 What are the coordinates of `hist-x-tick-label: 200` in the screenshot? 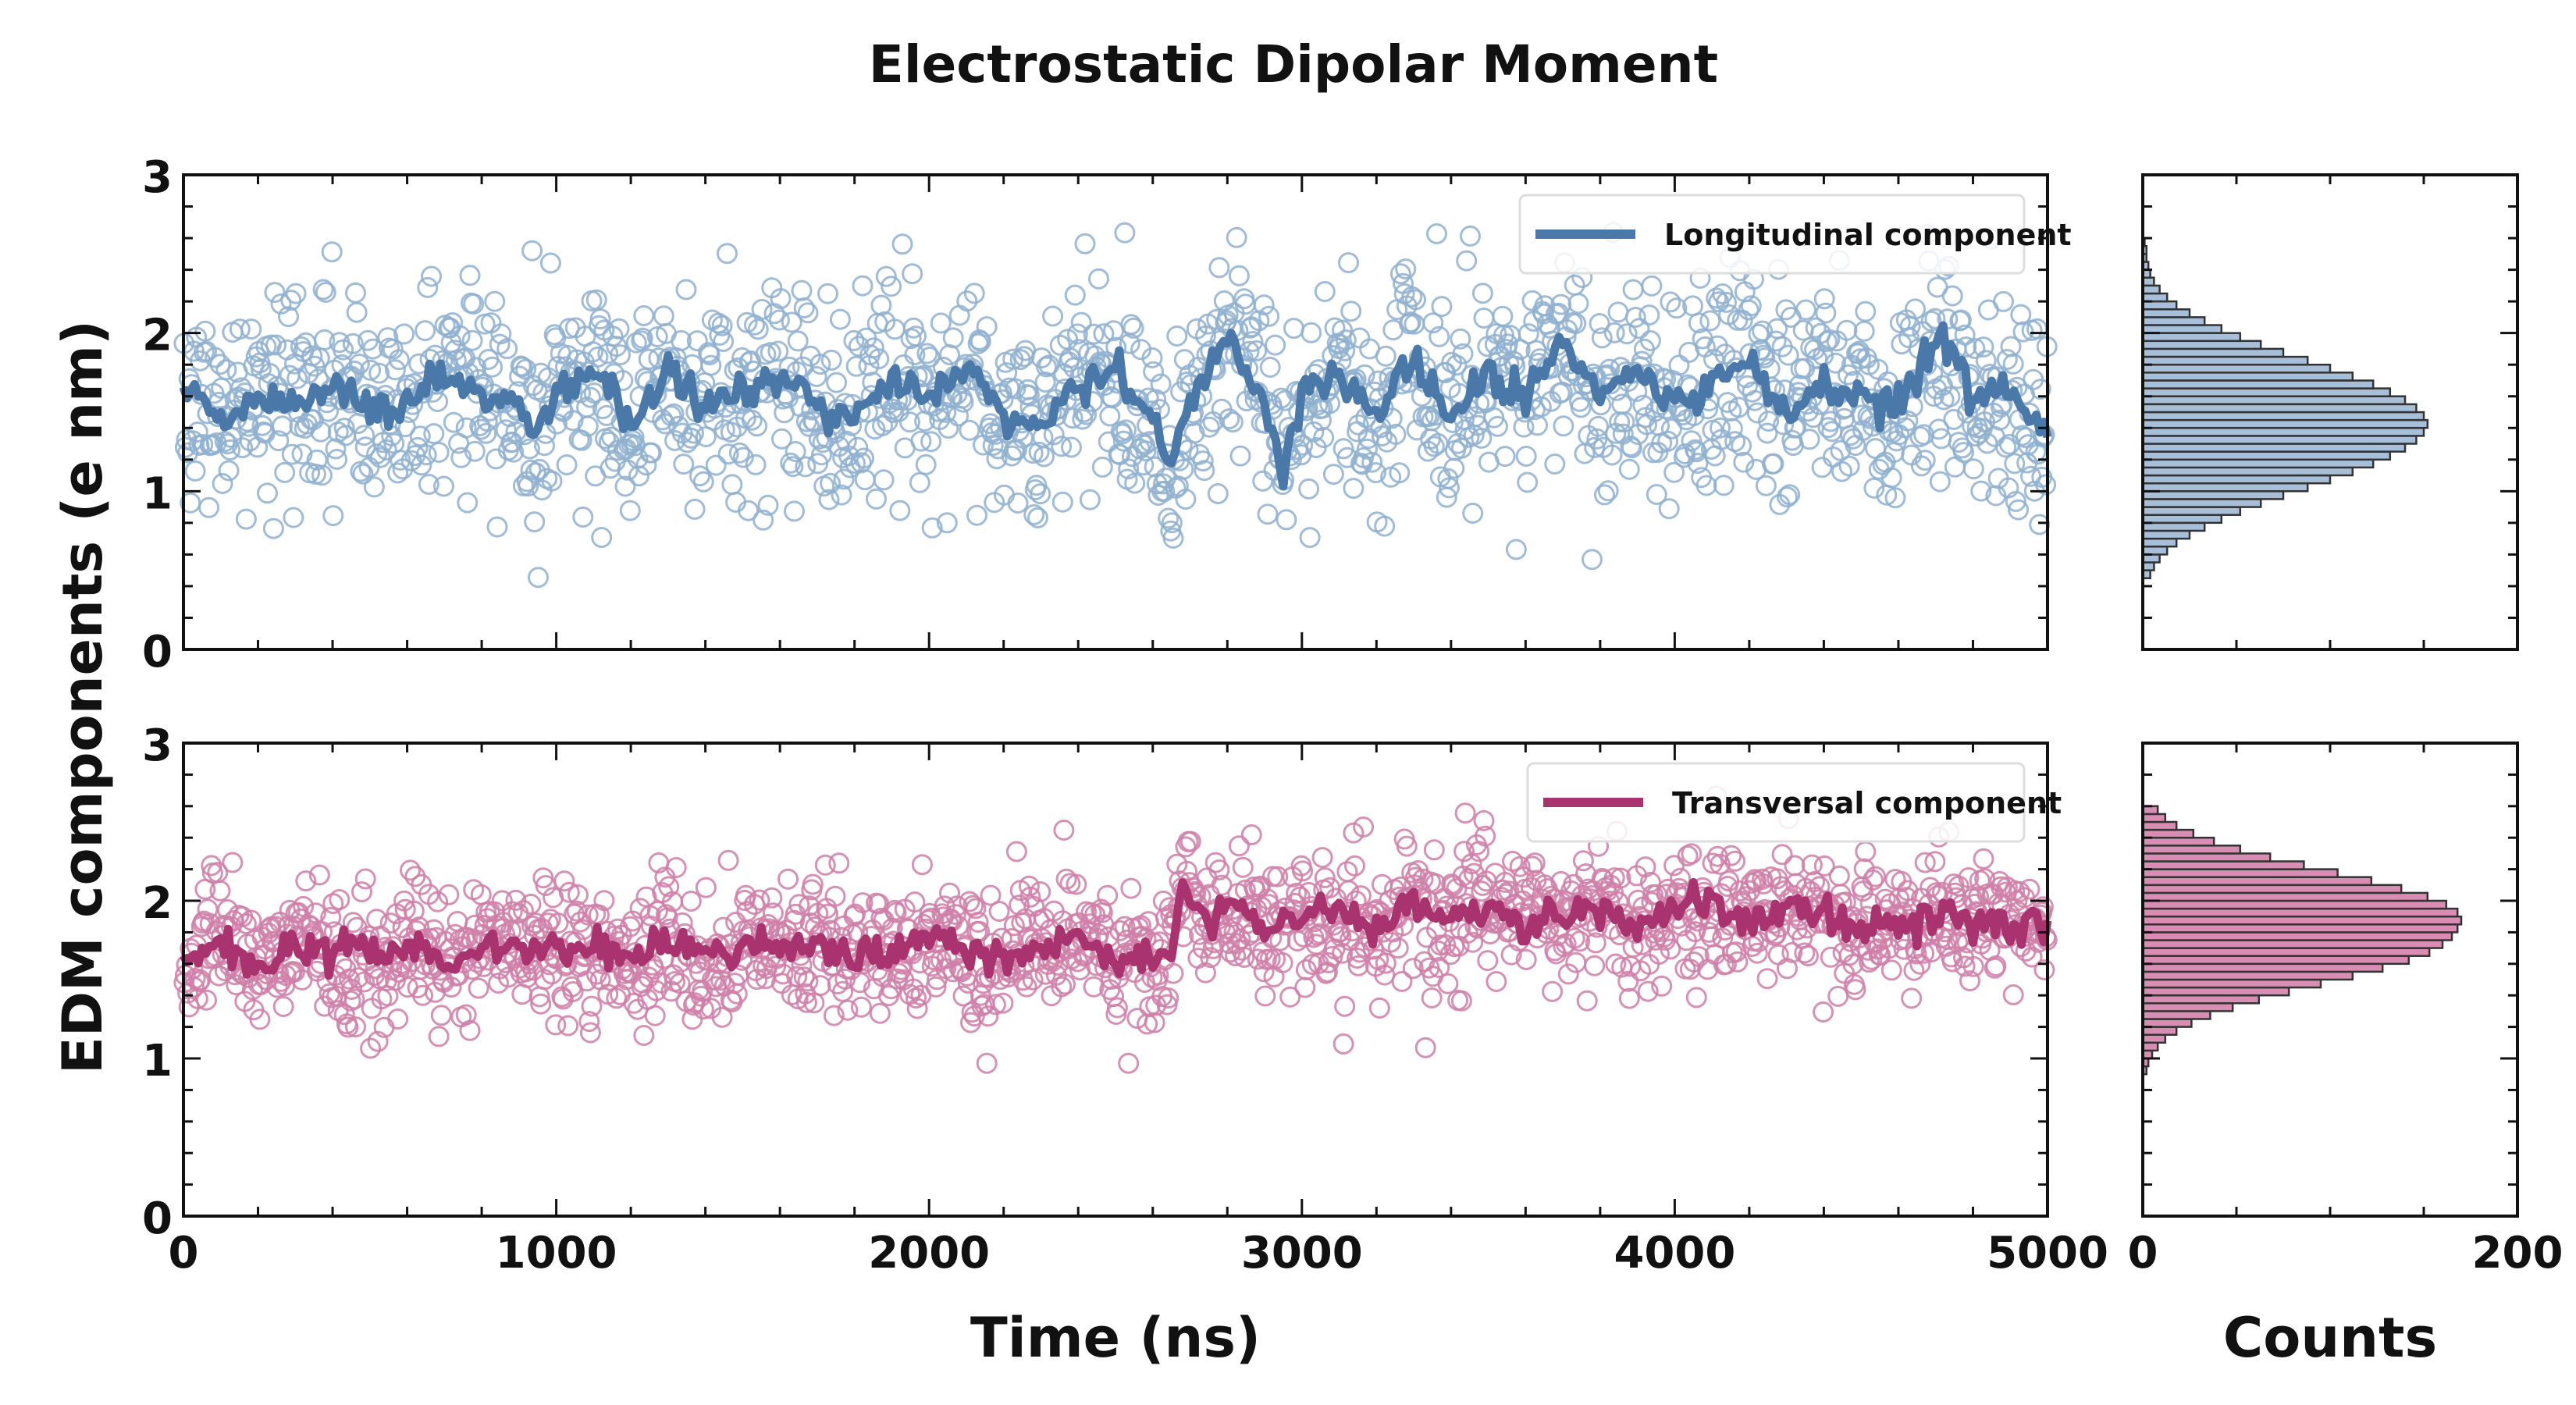 It's located at (2518, 1253).